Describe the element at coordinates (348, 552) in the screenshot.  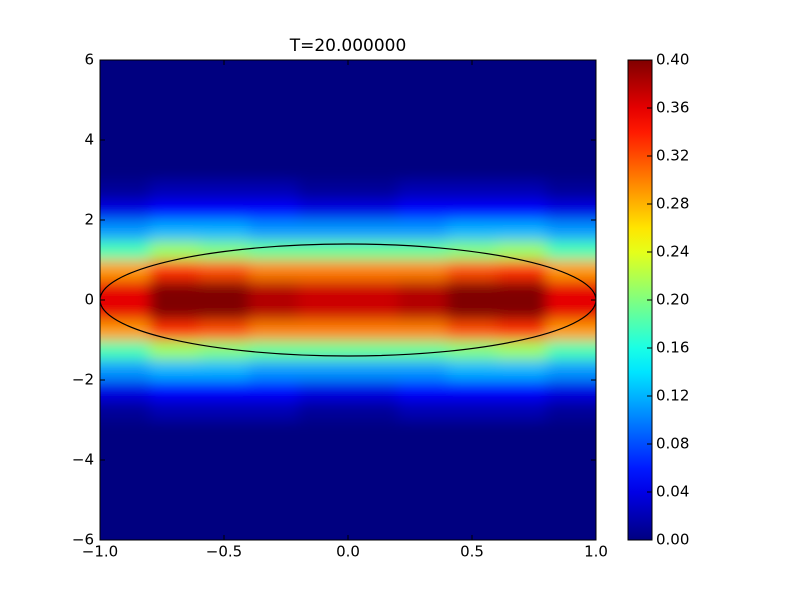
I see `x-tick-label: 0.0` at that location.